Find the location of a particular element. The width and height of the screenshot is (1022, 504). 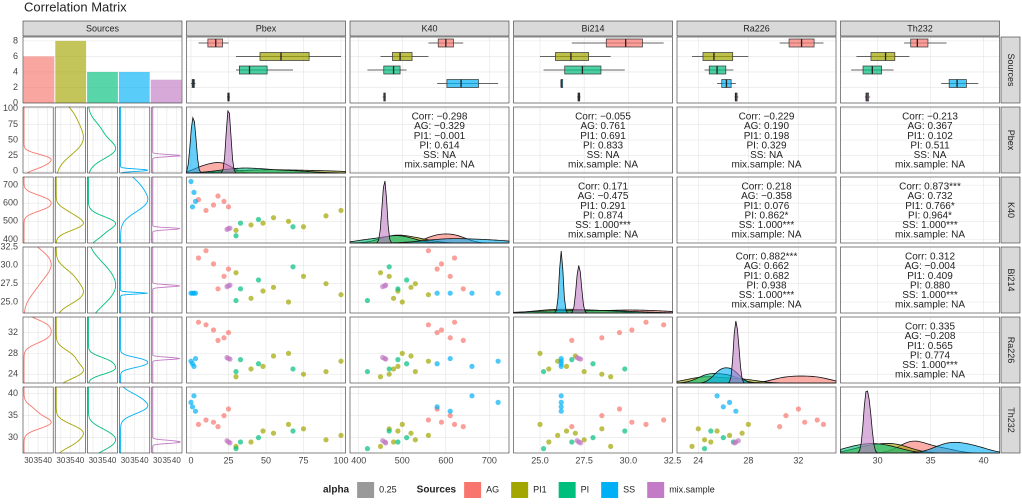

x-tick-label: 400 is located at coordinates (358, 460).